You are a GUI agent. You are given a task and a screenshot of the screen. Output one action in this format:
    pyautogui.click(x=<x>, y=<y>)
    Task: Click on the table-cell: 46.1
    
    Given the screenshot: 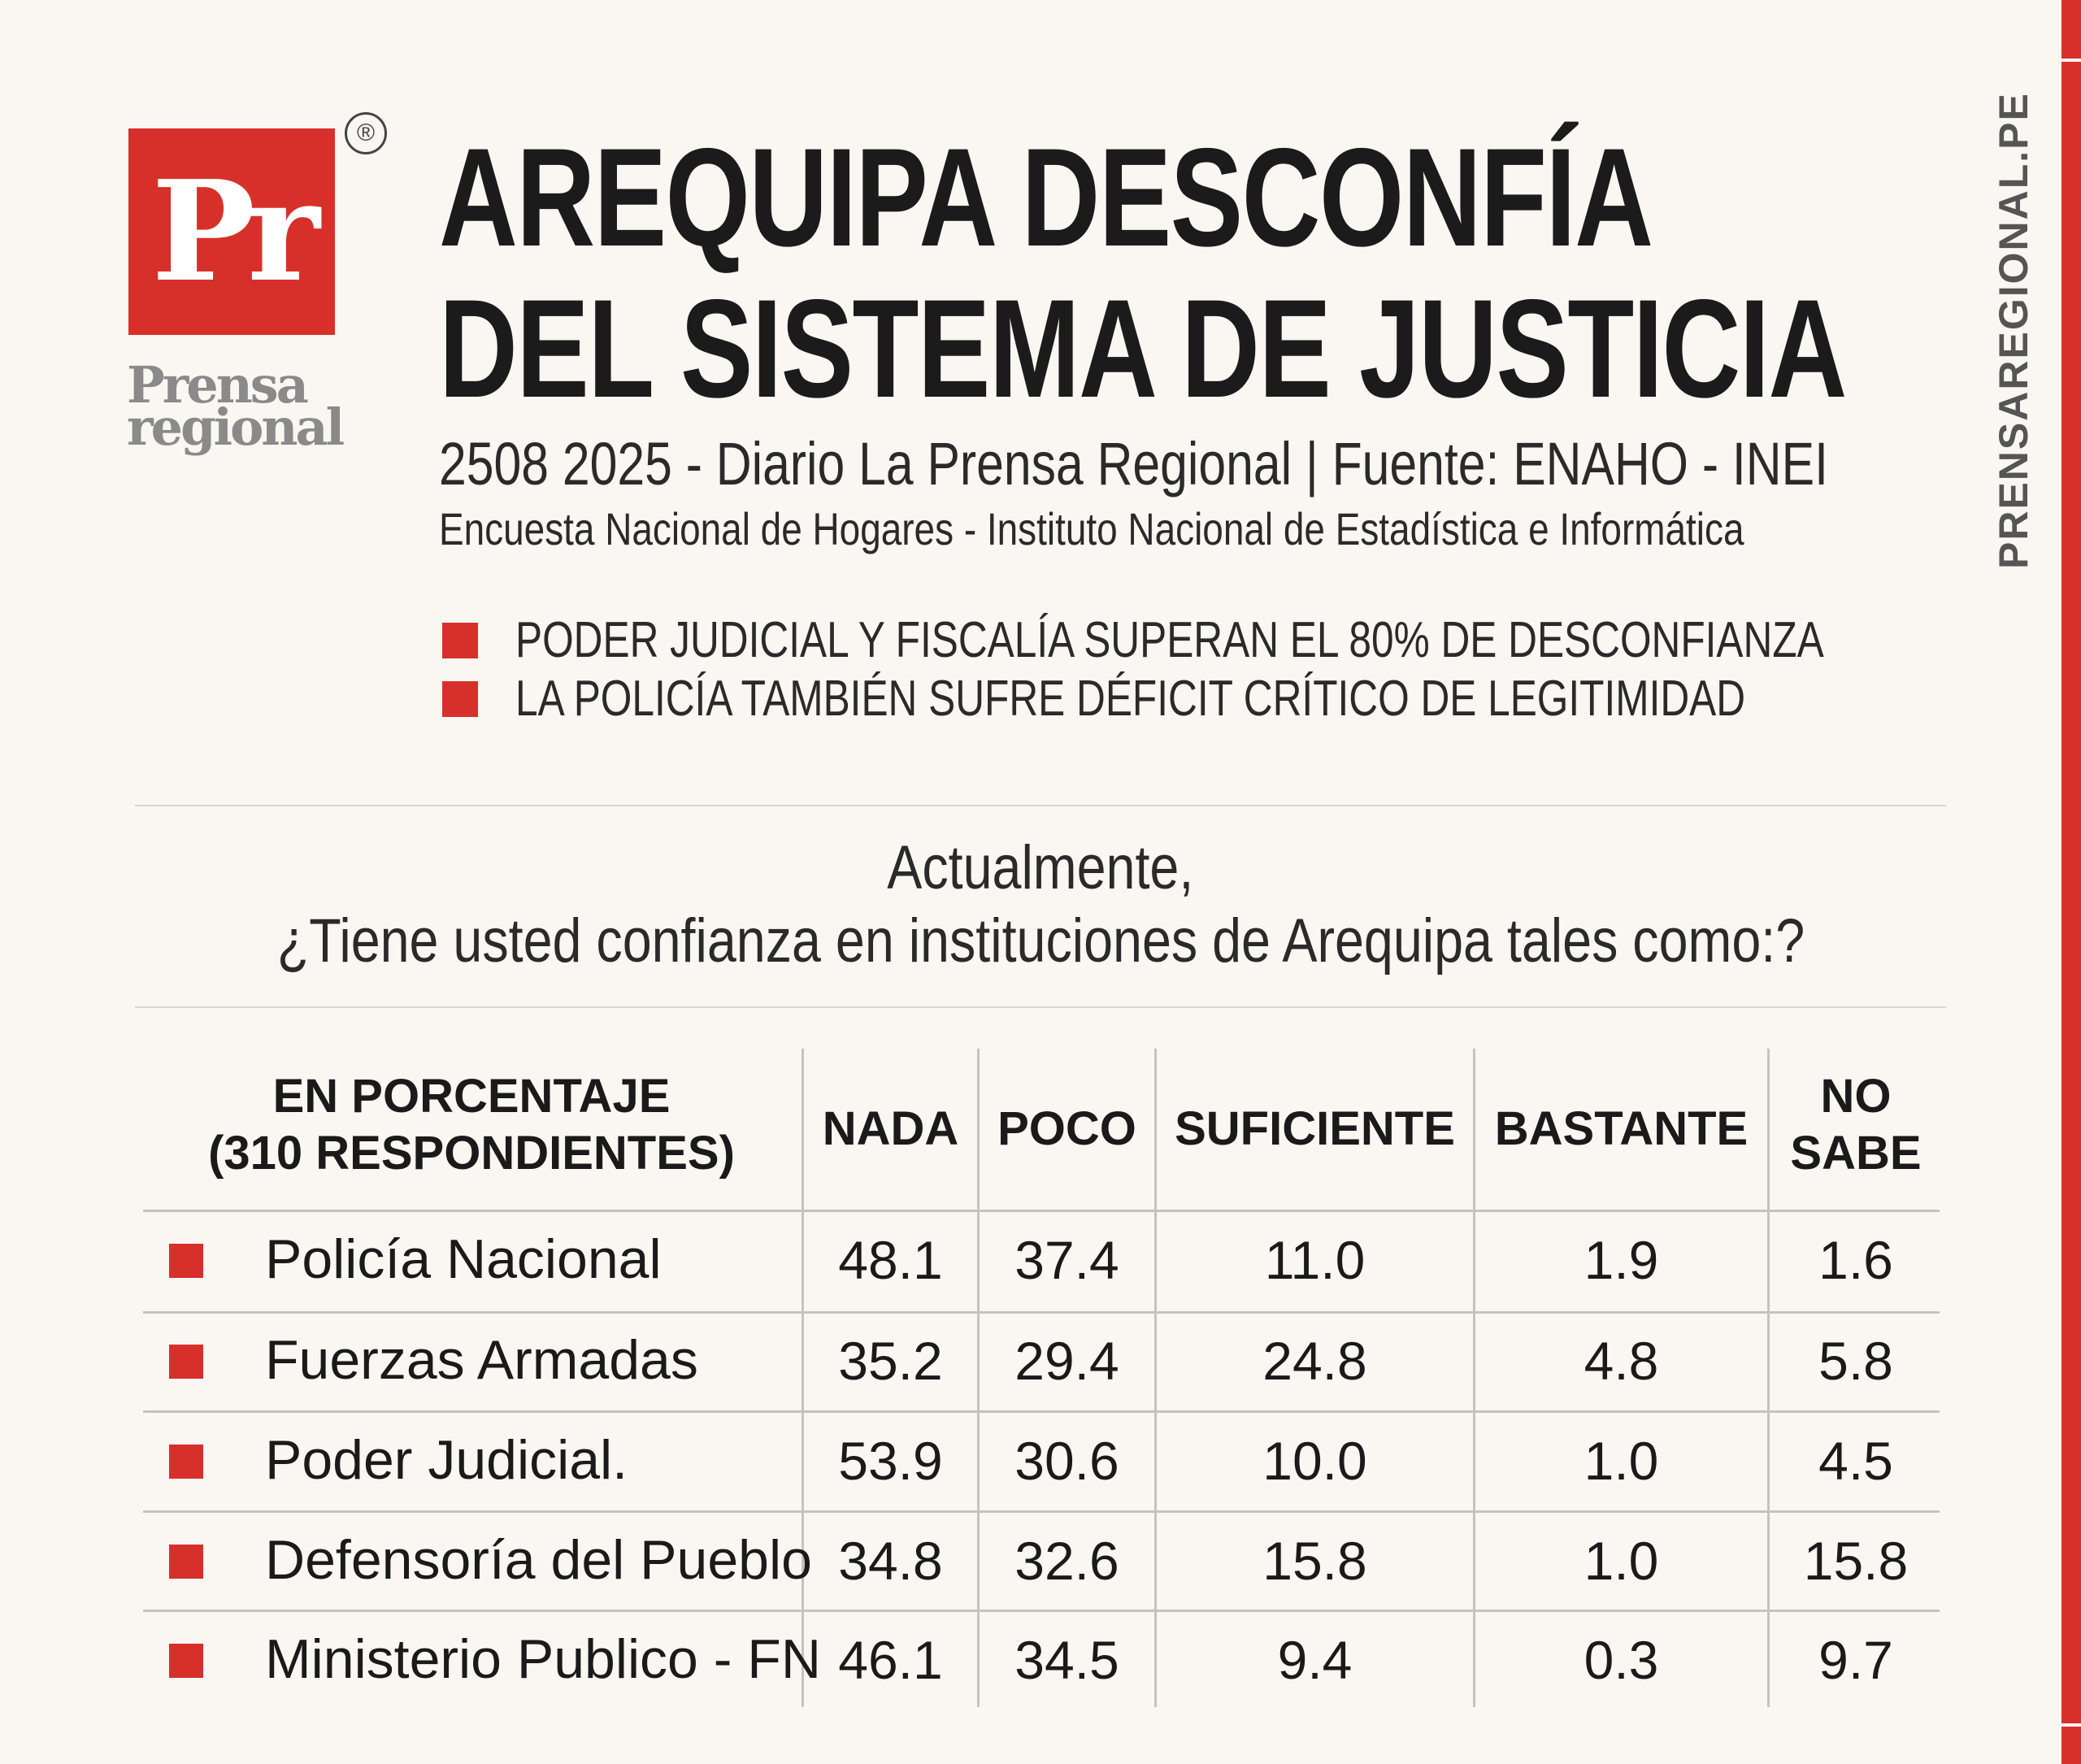 What is the action you would take?
    pyautogui.click(x=890, y=1660)
    